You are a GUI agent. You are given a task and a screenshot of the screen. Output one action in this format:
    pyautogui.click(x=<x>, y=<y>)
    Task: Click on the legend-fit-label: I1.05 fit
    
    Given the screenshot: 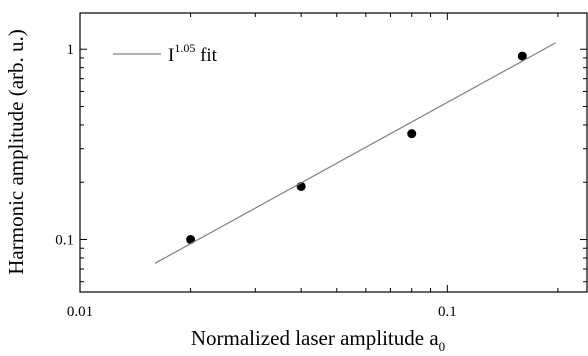 What is the action you would take?
    pyautogui.click(x=193, y=53)
    